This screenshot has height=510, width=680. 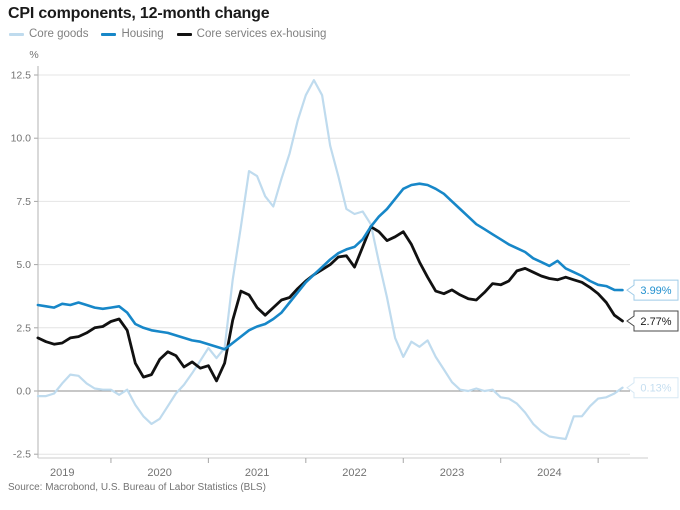 What do you see at coordinates (59, 34) in the screenshot?
I see `legend-label: Core goods` at bounding box center [59, 34].